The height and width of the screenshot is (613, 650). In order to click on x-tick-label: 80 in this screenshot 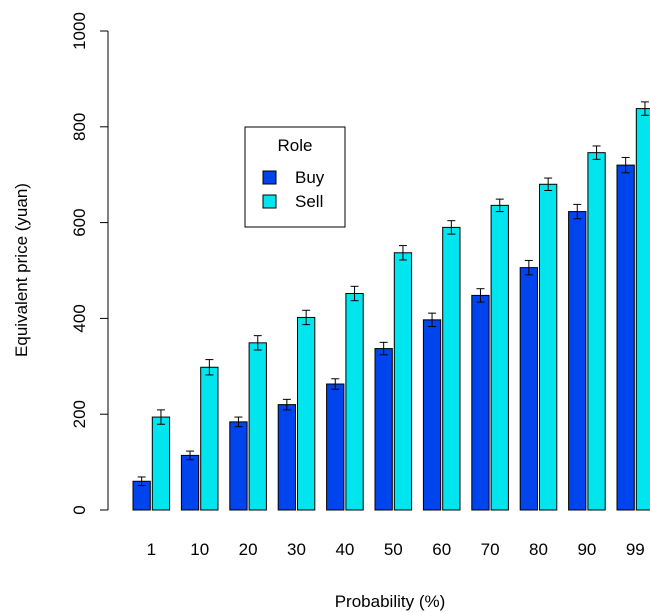, I will do `click(538, 549)`.